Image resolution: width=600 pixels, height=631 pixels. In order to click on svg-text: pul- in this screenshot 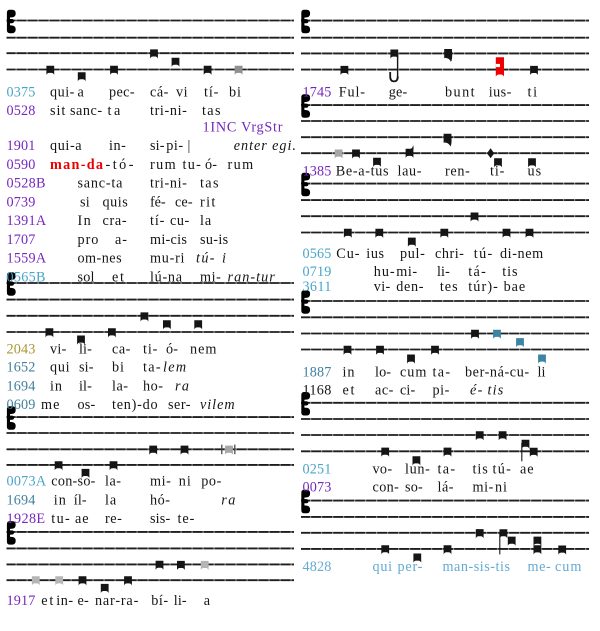, I will do `click(412, 254)`.